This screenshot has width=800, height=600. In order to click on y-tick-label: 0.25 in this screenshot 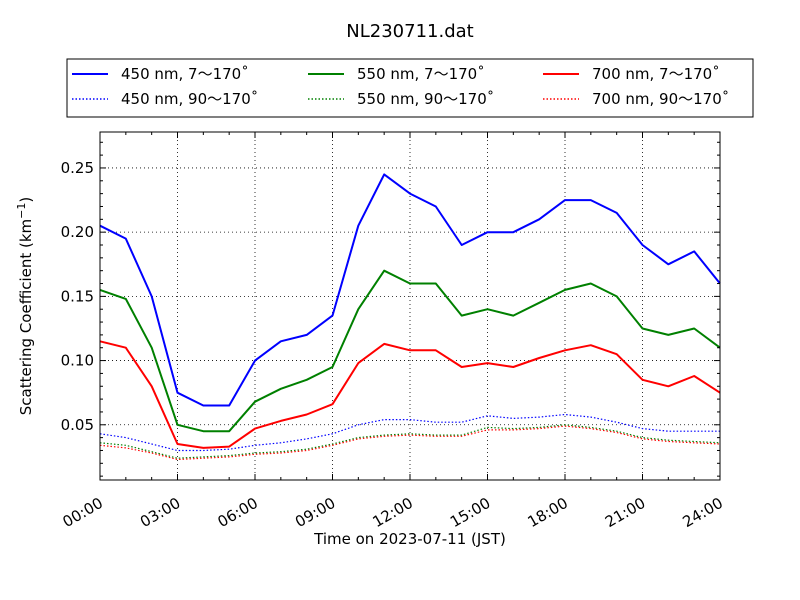, I will do `click(77, 168)`.